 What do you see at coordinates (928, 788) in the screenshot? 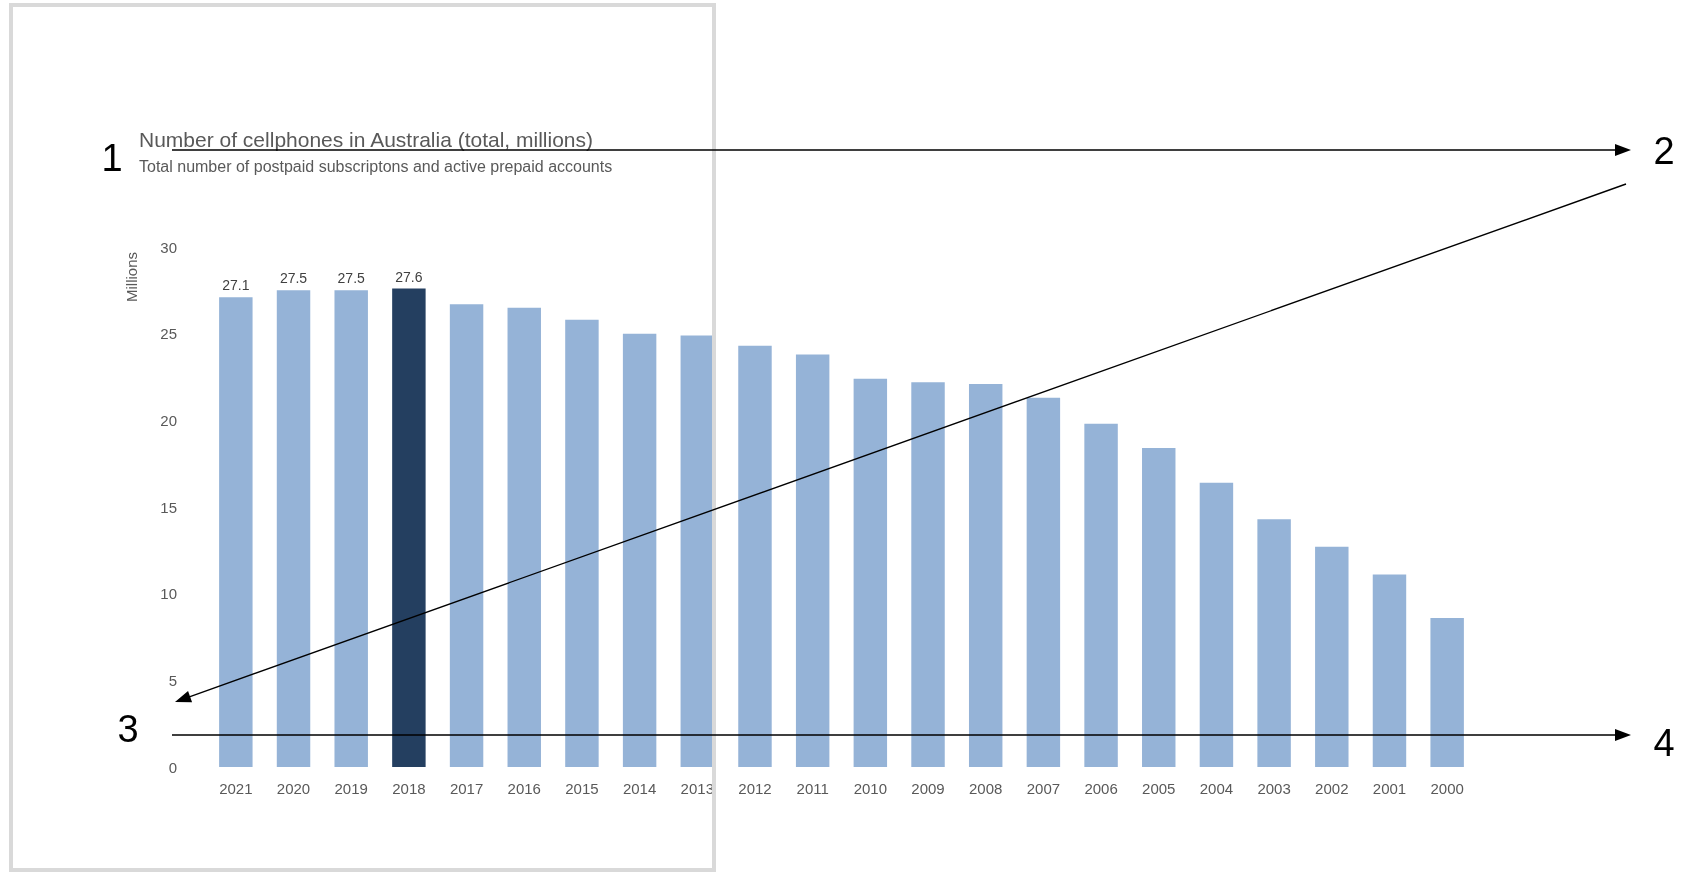
I see `x-tick-label: 2009` at bounding box center [928, 788].